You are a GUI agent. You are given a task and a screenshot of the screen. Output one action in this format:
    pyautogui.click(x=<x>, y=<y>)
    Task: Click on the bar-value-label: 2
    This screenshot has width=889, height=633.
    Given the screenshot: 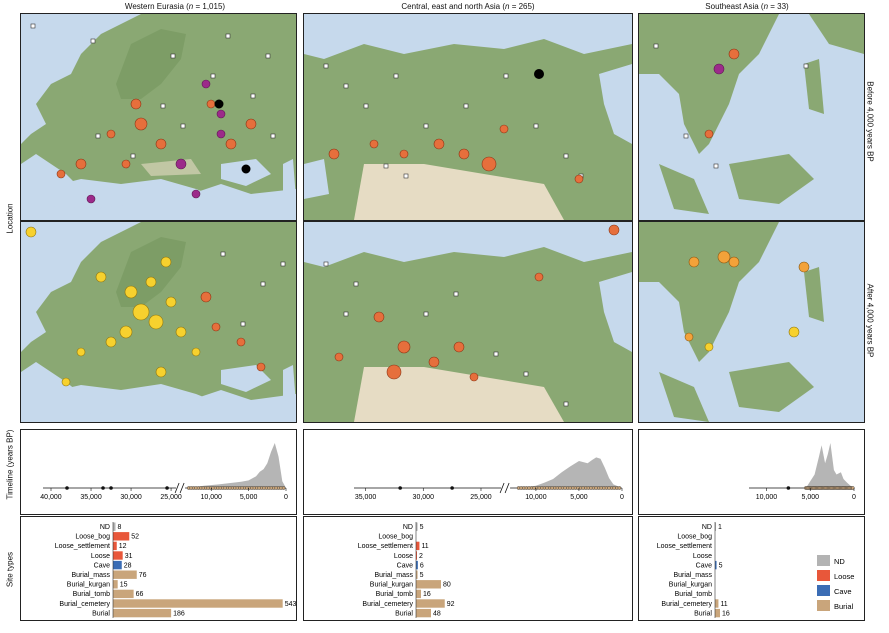 What is the action you would take?
    pyautogui.click(x=421, y=556)
    